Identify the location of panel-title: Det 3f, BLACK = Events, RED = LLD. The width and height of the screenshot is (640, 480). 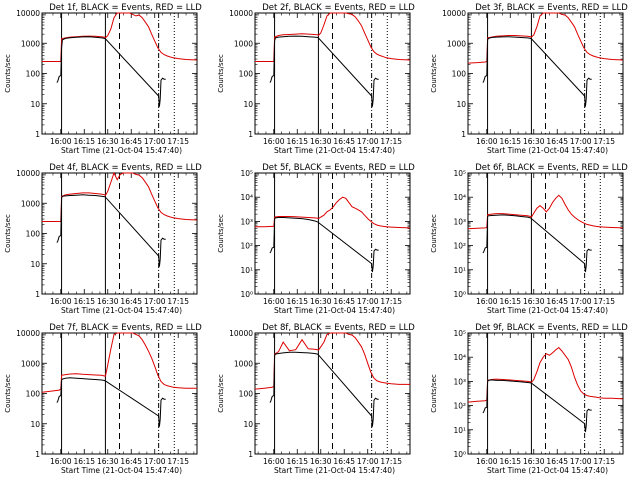
(551, 8).